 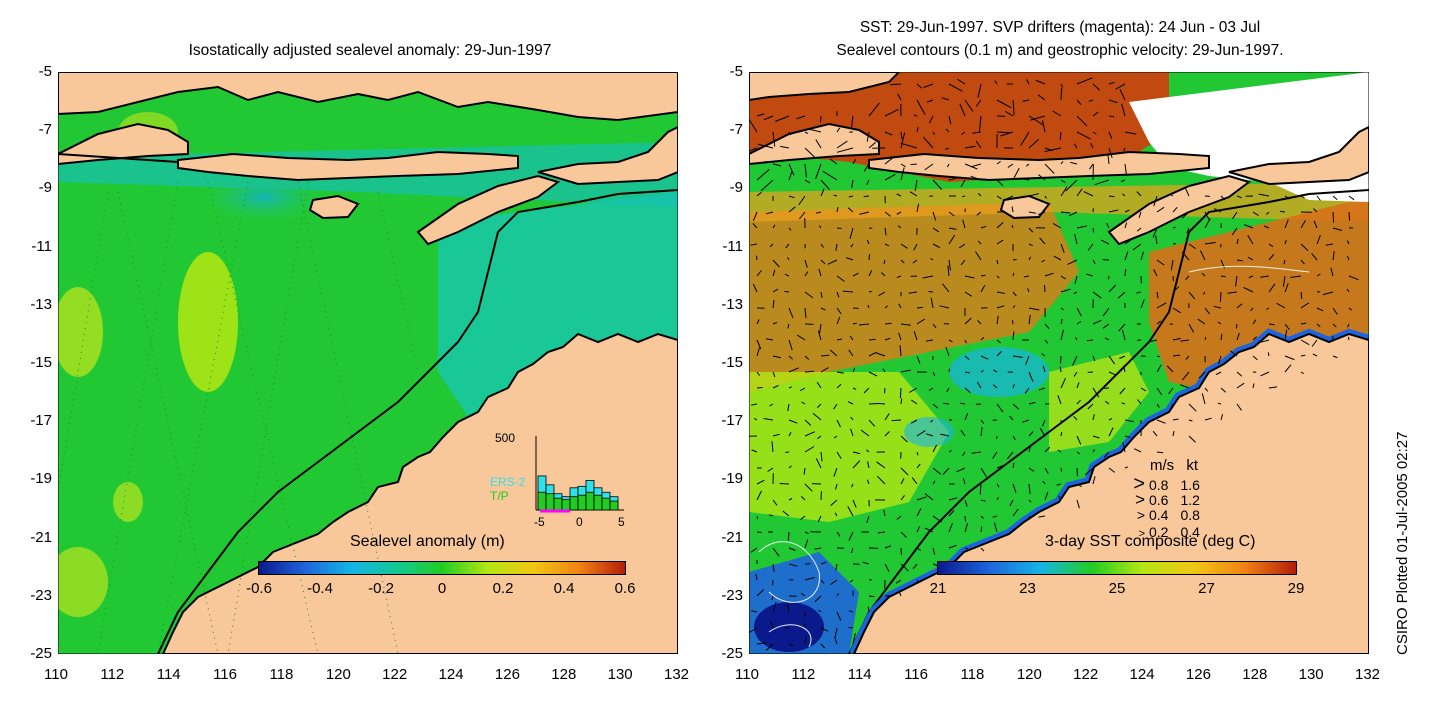 I want to click on velocity-legend-row: >0.6 1.2, so click(x=1185, y=500).